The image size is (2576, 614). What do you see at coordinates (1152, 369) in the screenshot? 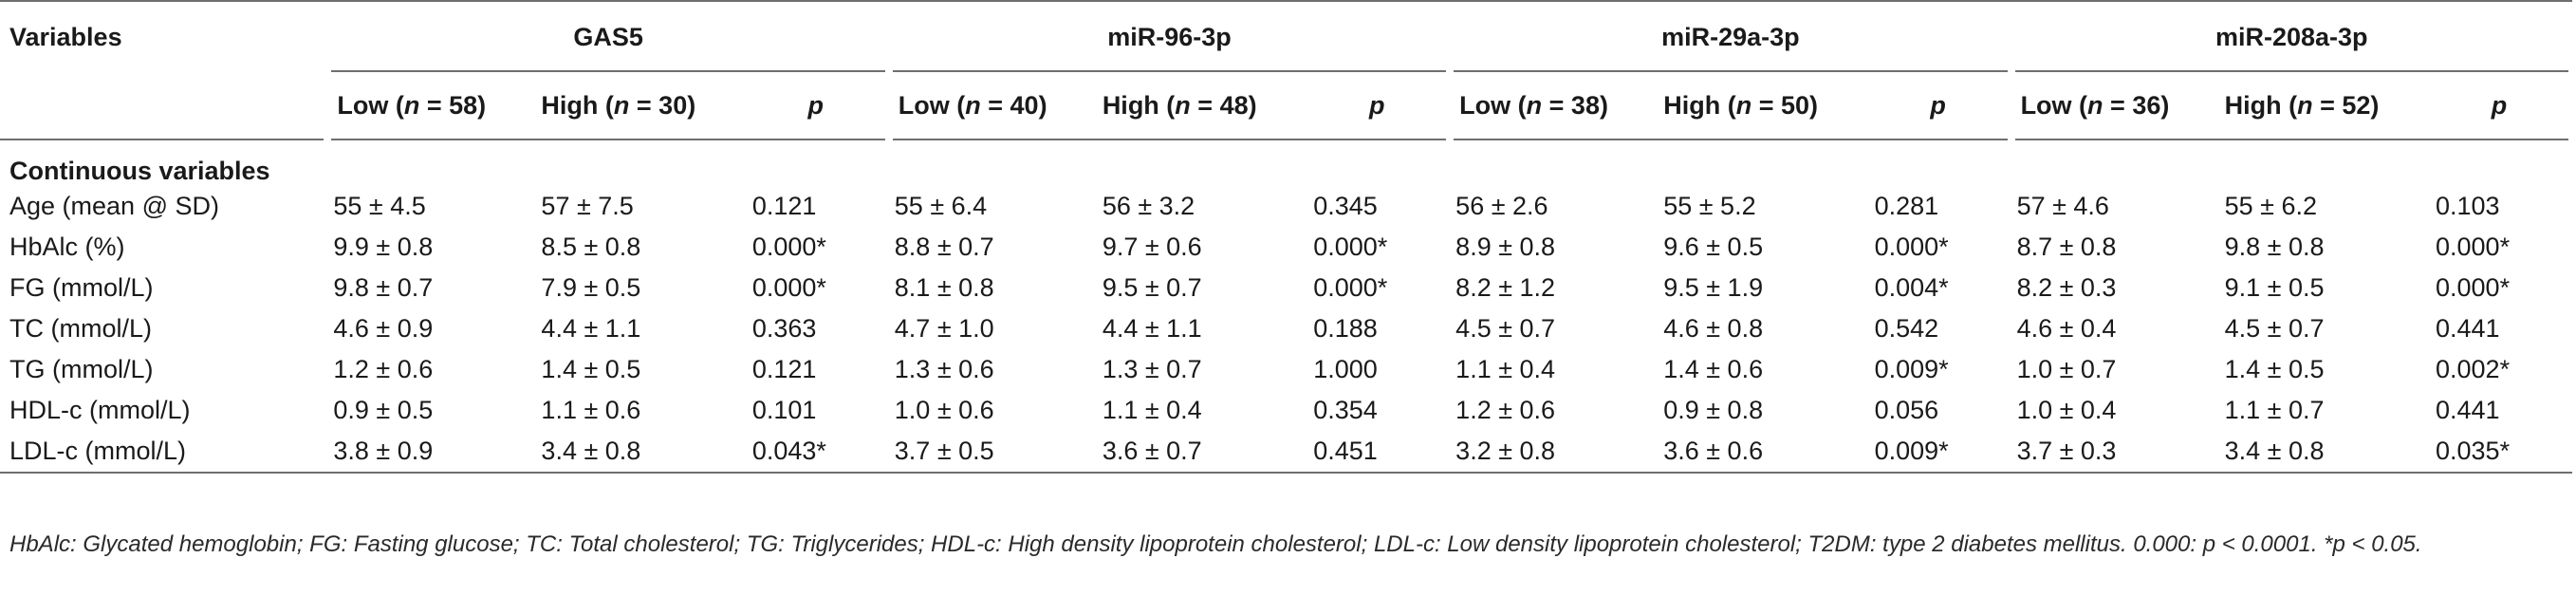
I see `value-cell: 1.3 ± 0.7` at bounding box center [1152, 369].